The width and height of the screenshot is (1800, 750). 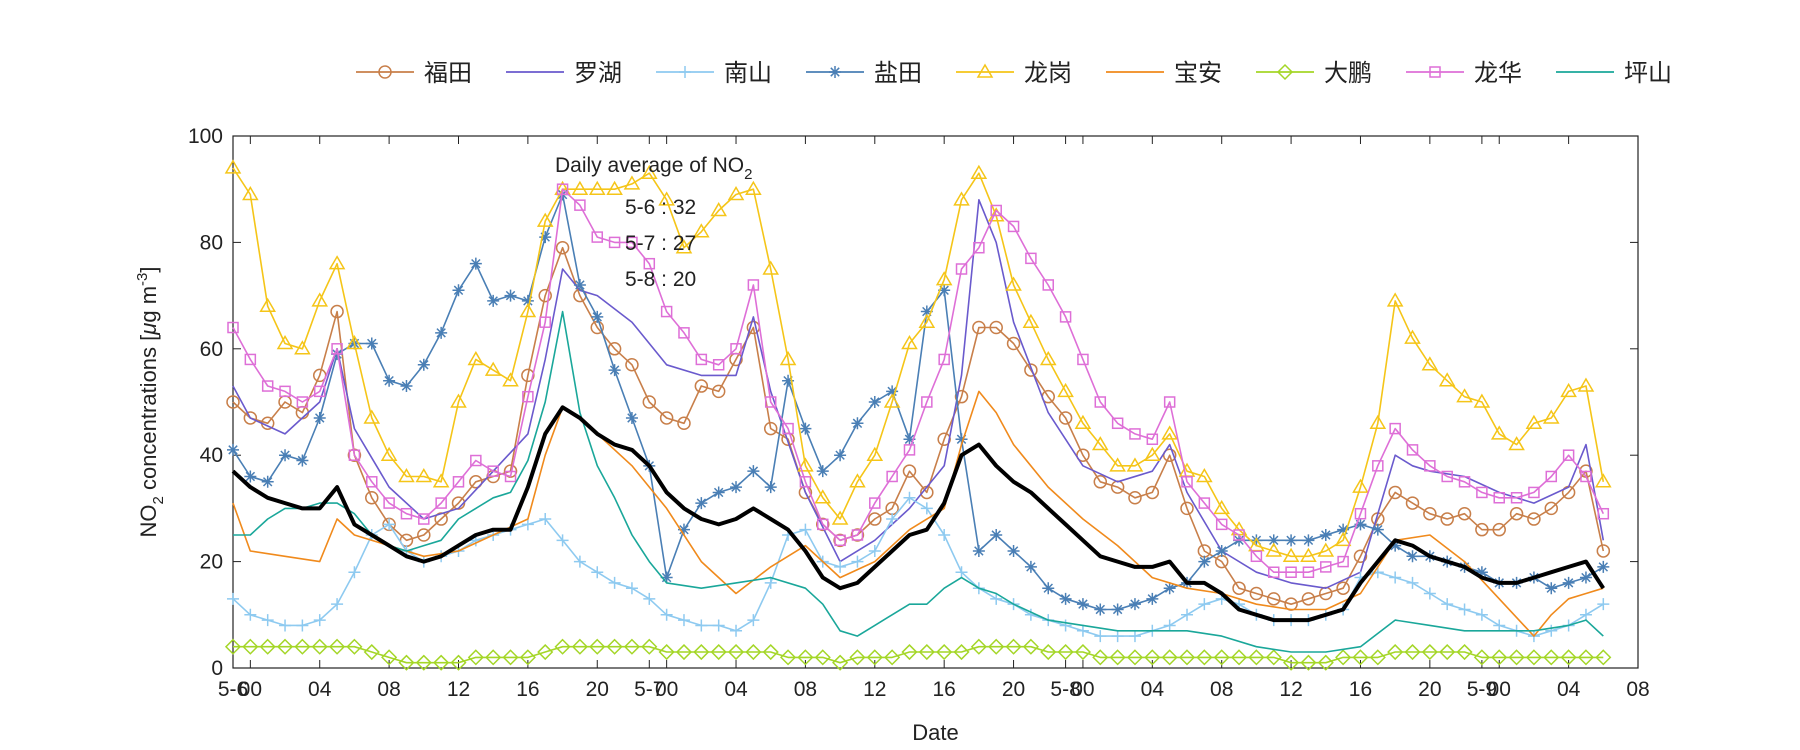 What do you see at coordinates (1221, 689) in the screenshot?
I see `x-tick-label: 08` at bounding box center [1221, 689].